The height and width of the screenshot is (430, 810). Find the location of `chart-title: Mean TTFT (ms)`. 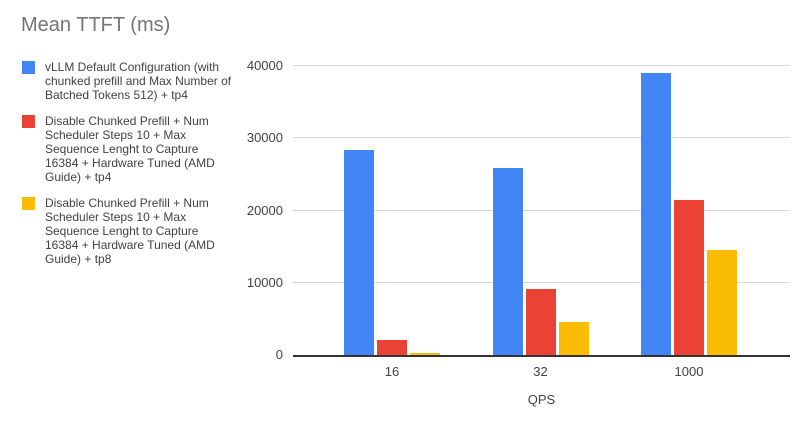

chart-title: Mean TTFT (ms) is located at coordinates (96, 25).